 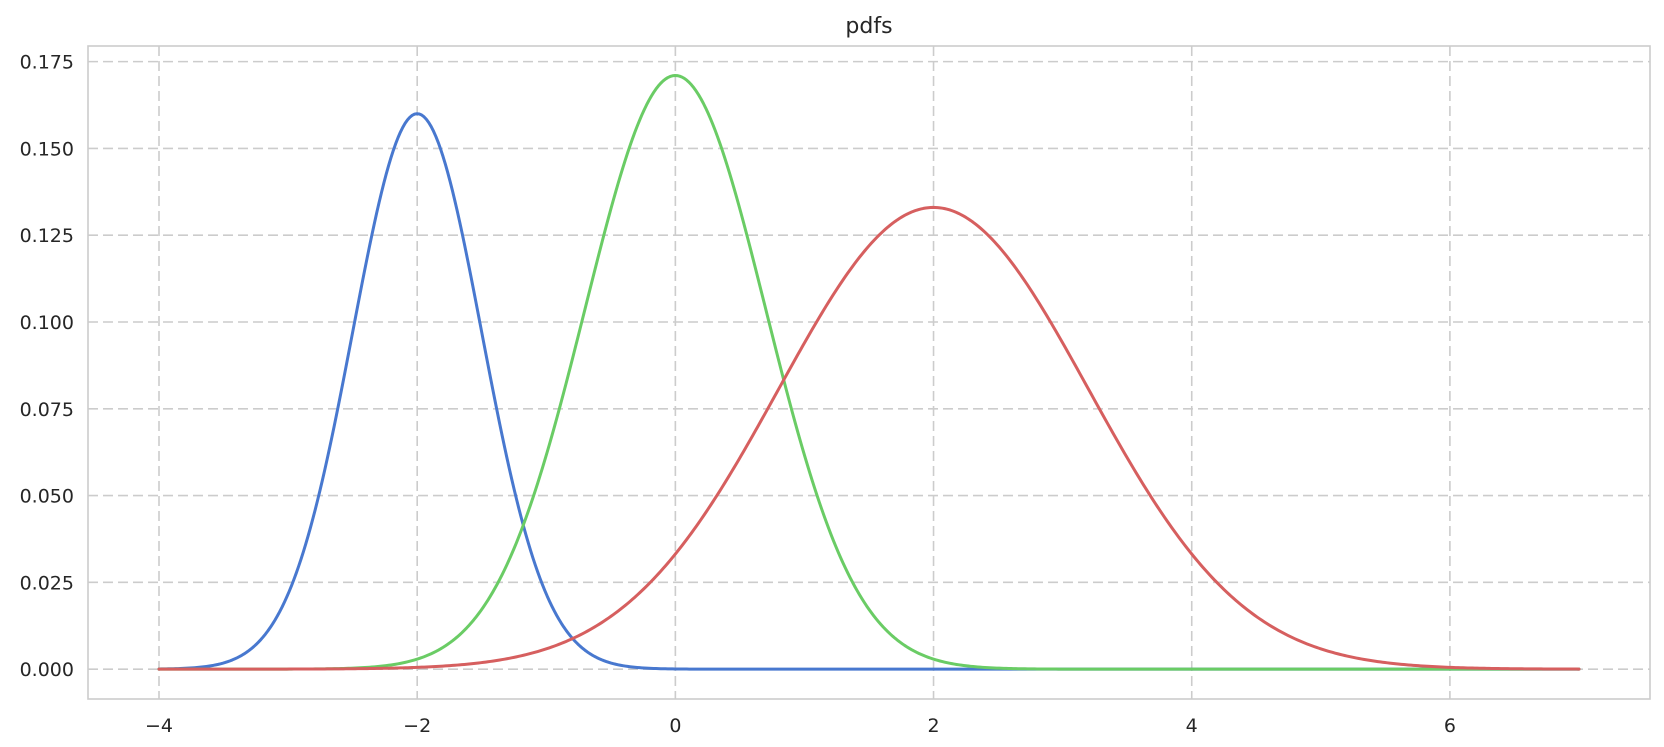 I want to click on y-tick-label: 0.050, so click(x=47, y=497).